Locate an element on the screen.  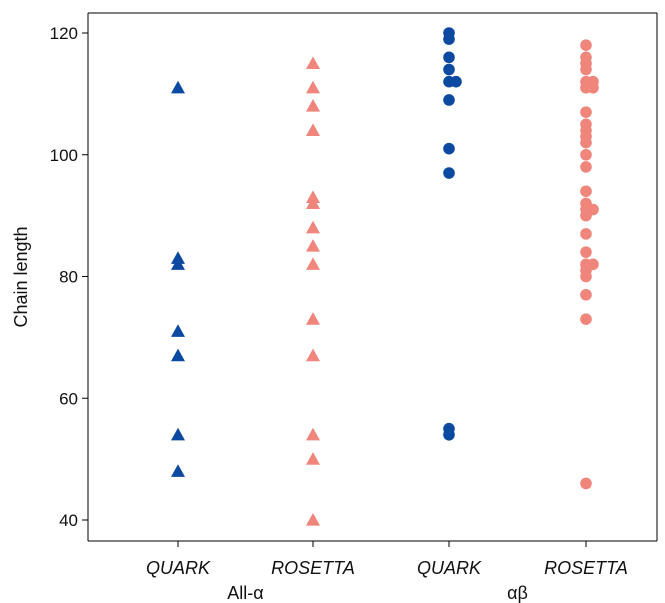
y-axis-title: Chain length is located at coordinates (21, 276).